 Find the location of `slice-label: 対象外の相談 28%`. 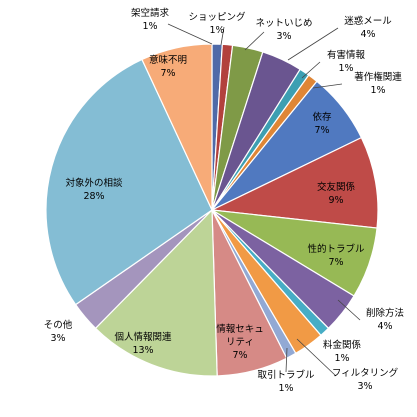

slice-label: 対象外の相談 28% is located at coordinates (94, 189).